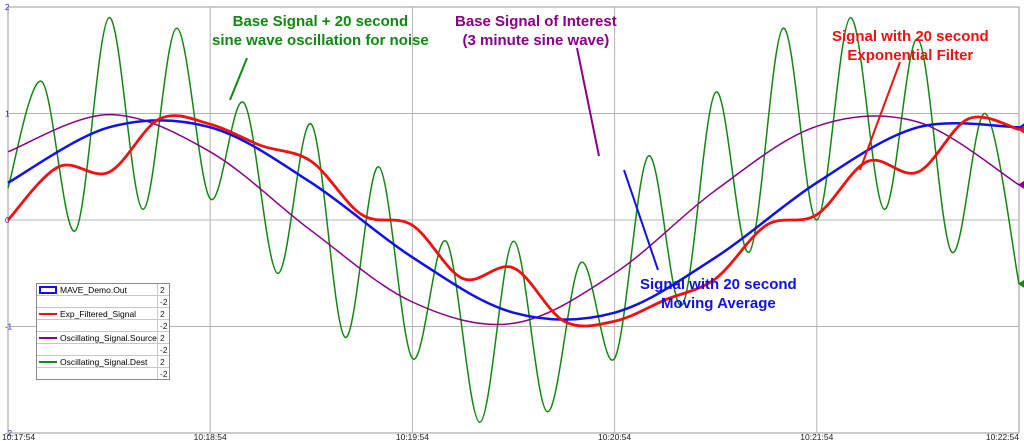 The image size is (1024, 441). I want to click on blue-annotation: Signal with 20 second Moving Average, so click(718, 294).